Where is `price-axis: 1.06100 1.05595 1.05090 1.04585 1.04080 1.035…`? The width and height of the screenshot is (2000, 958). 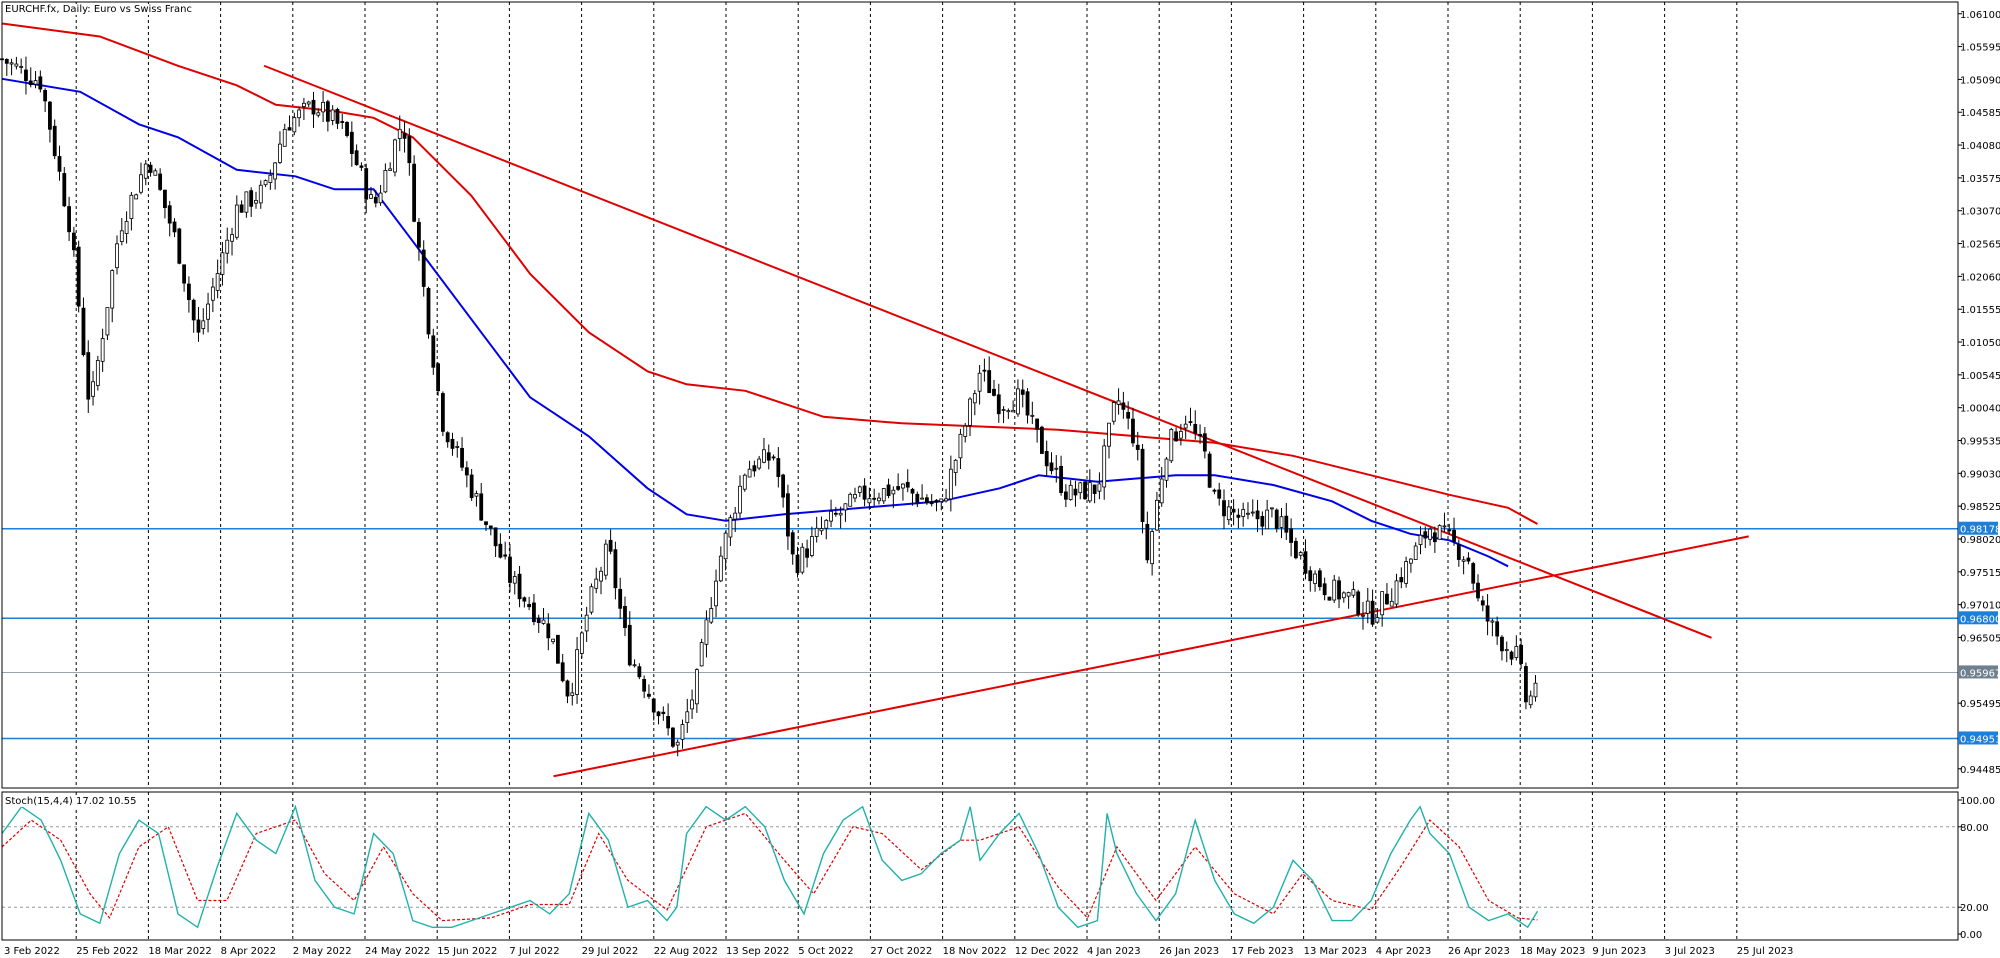 price-axis: 1.06100 1.05595 1.05090 1.04585 1.04080 1.035… is located at coordinates (1979, 393).